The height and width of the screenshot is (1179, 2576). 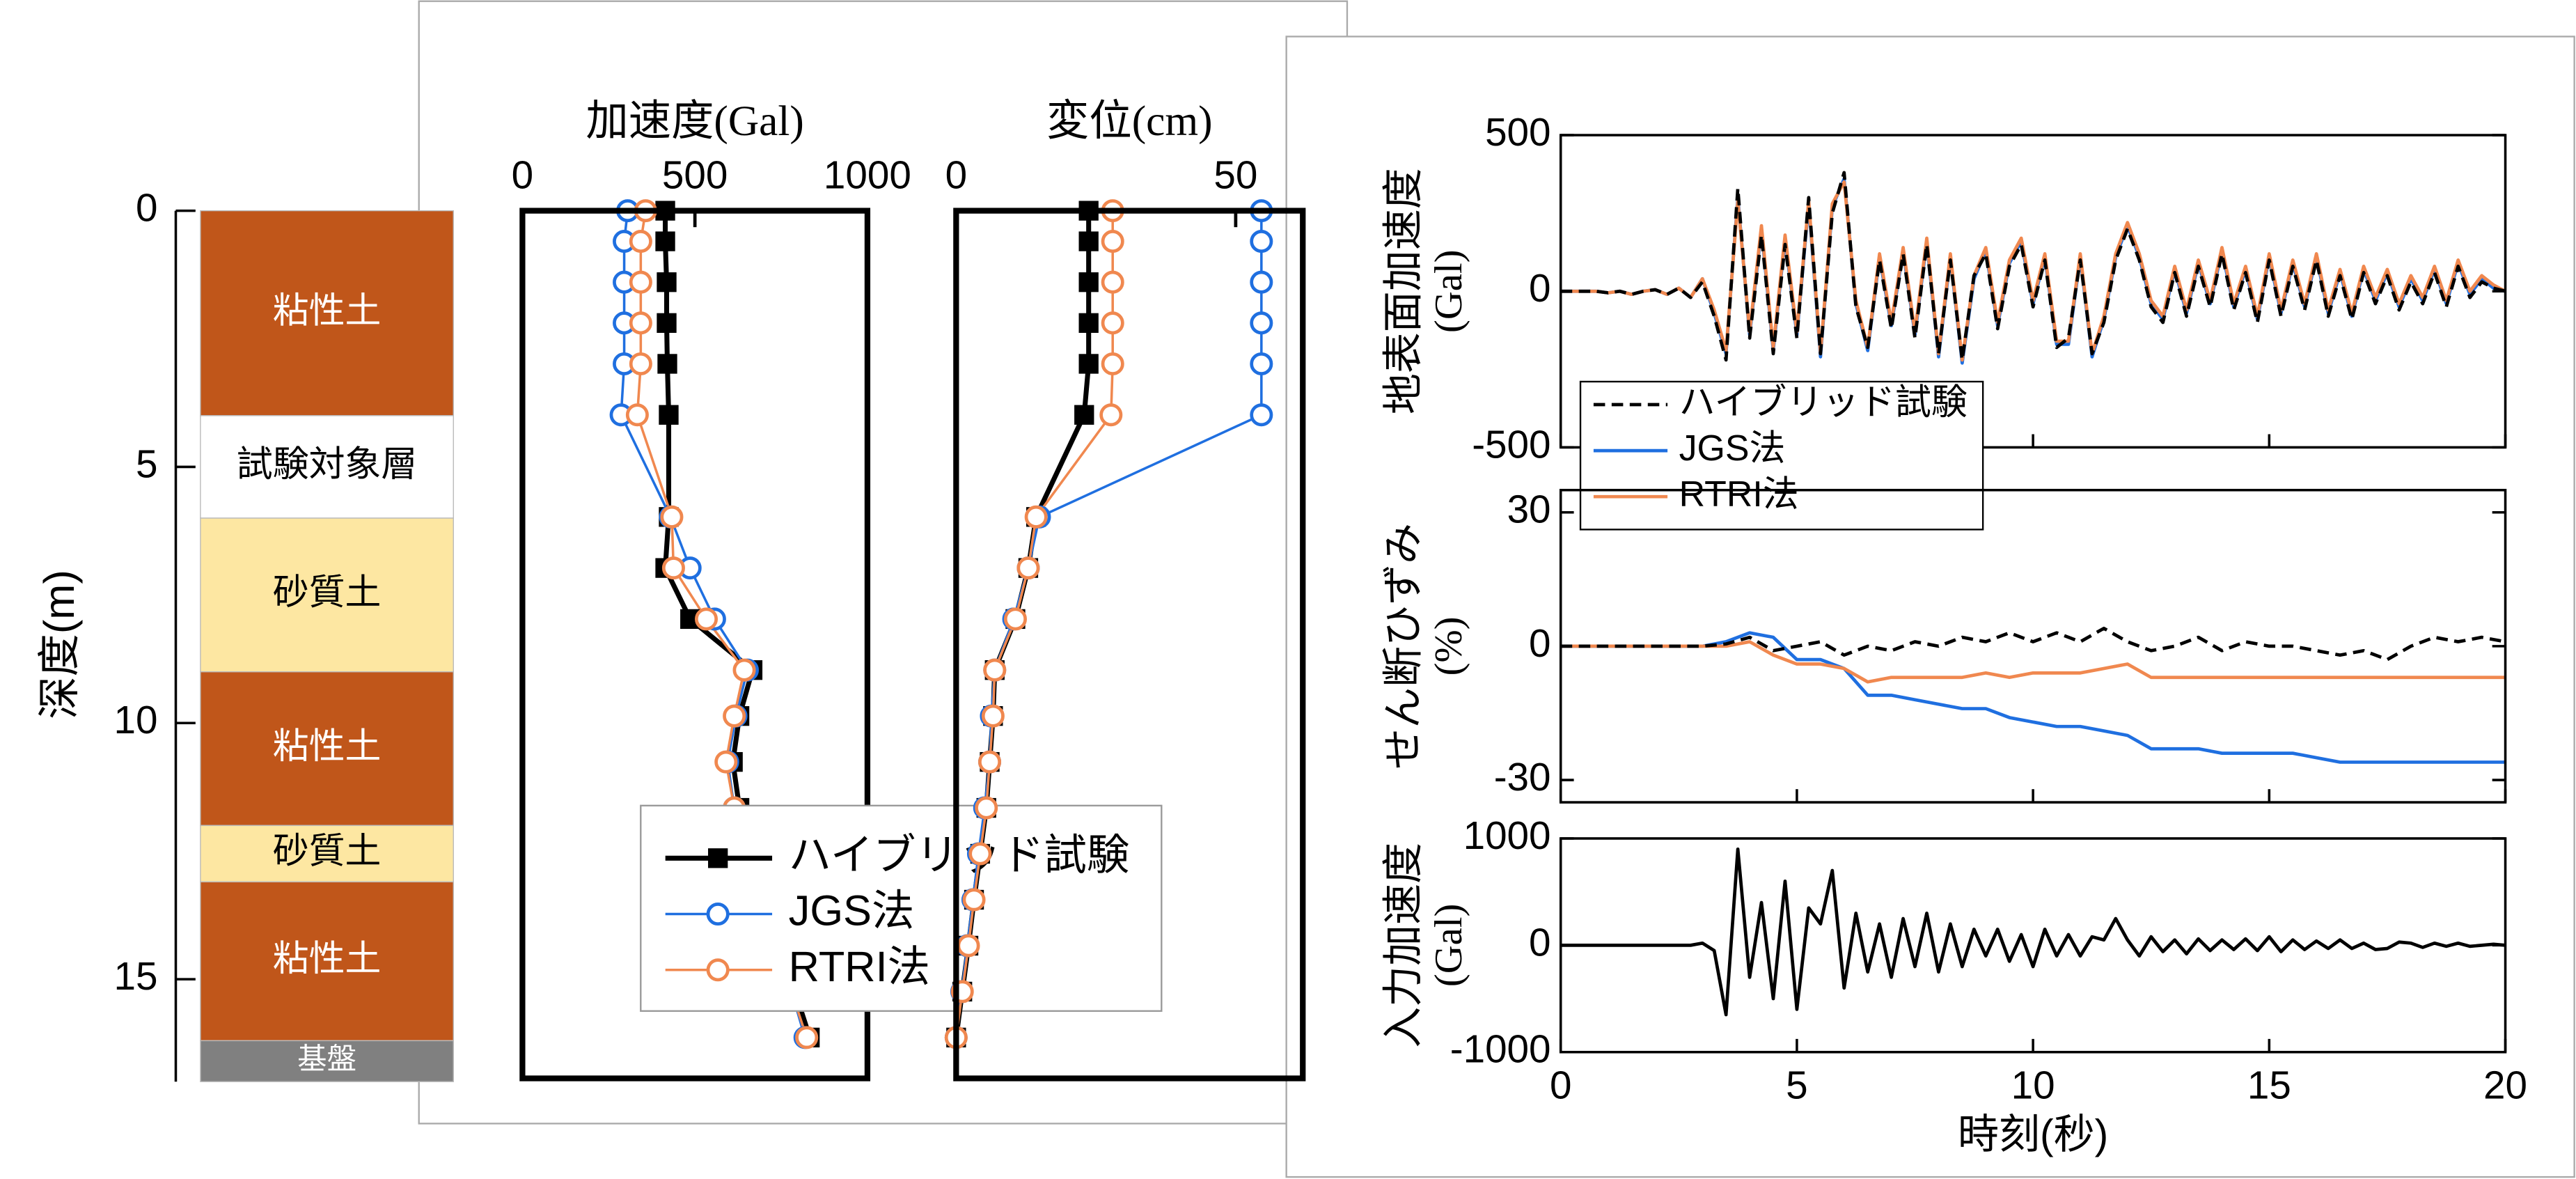 What do you see at coordinates (1522, 777) in the screenshot?
I see `y-tick-label: -30` at bounding box center [1522, 777].